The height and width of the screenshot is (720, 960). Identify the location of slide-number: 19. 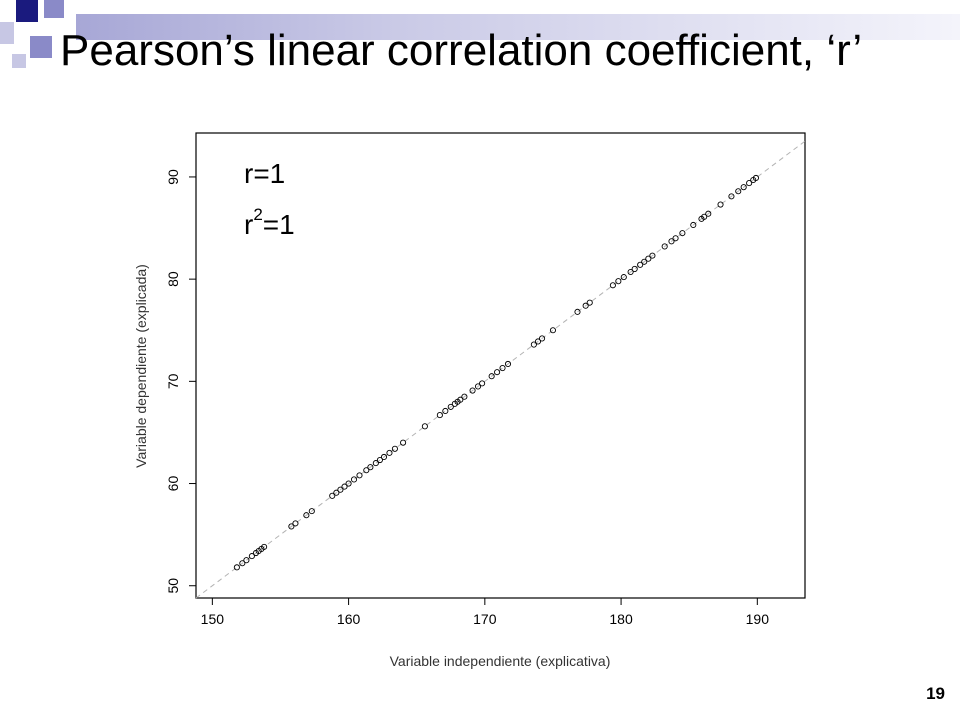
(935, 693).